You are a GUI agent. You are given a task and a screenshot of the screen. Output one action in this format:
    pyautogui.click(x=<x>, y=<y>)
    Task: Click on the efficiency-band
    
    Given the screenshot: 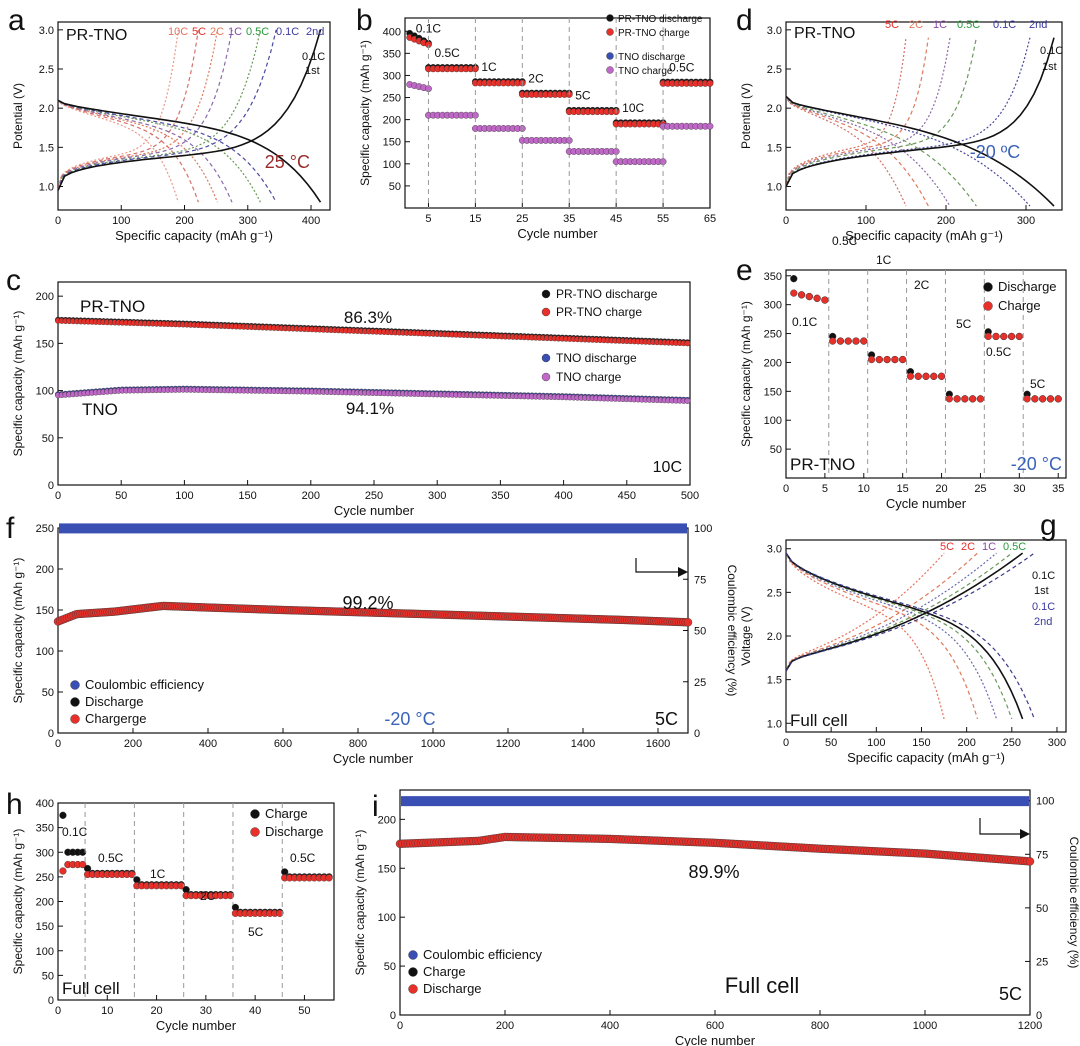 What is the action you would take?
    pyautogui.click(x=373, y=528)
    